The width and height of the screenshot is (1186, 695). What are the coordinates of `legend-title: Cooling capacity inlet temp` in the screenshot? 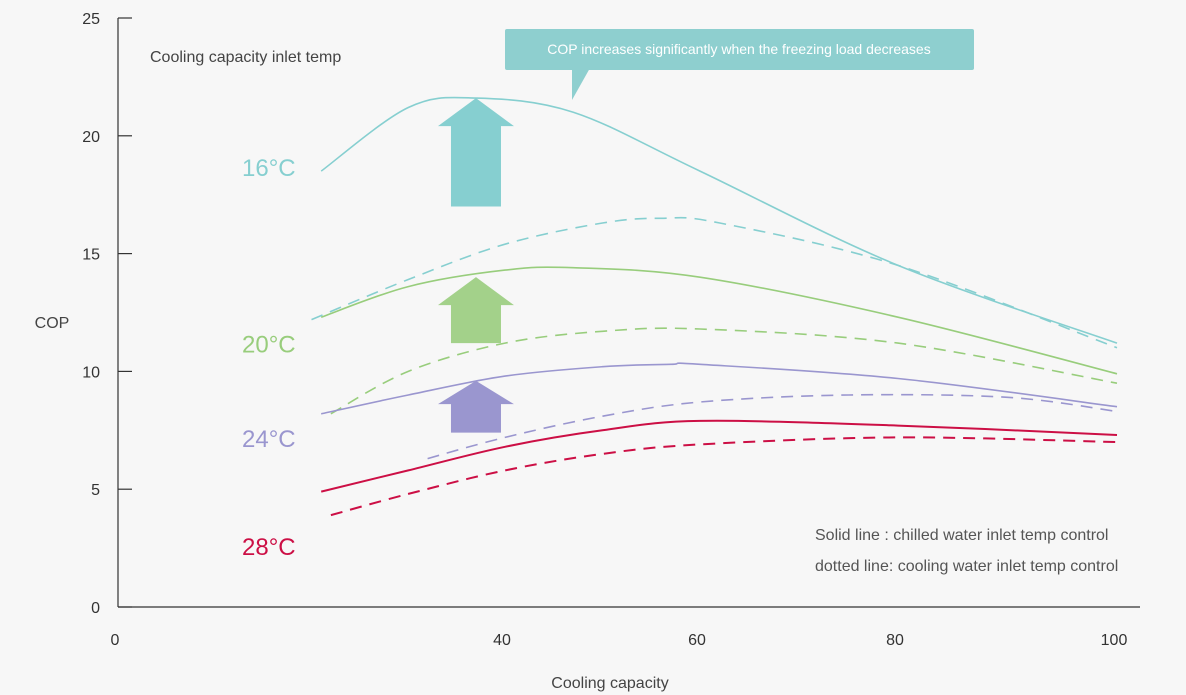 It's located at (245, 57).